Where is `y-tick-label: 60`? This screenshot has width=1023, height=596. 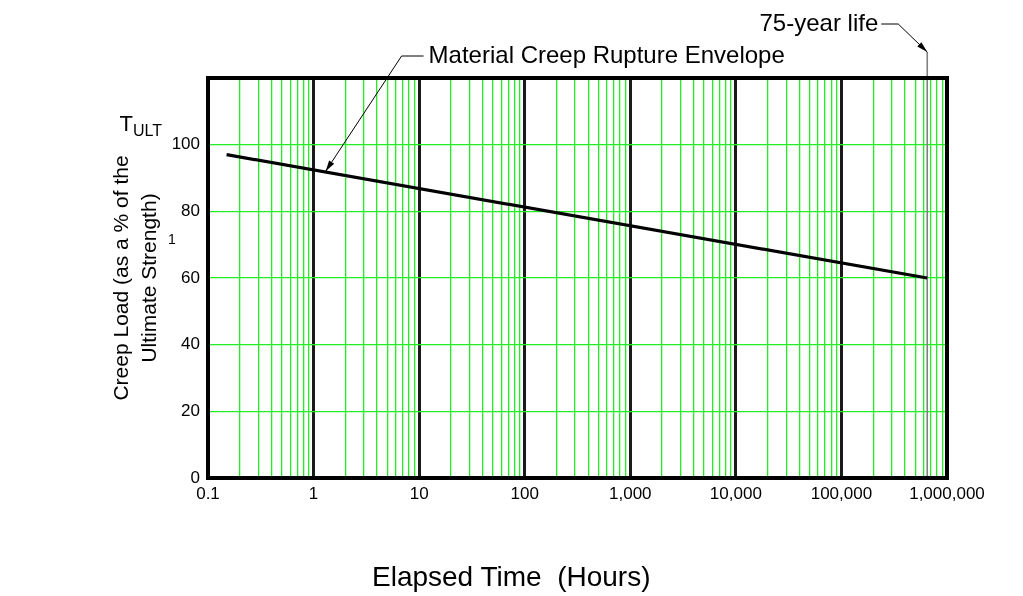 y-tick-label: 60 is located at coordinates (190, 277).